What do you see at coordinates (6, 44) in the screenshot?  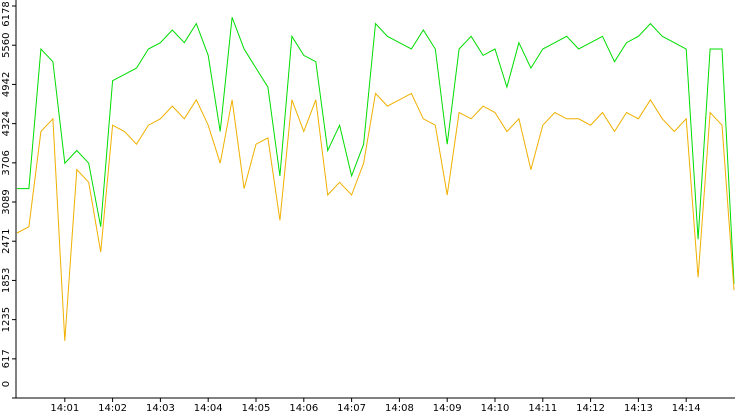 I see `y-tick-label: 5560` at bounding box center [6, 44].